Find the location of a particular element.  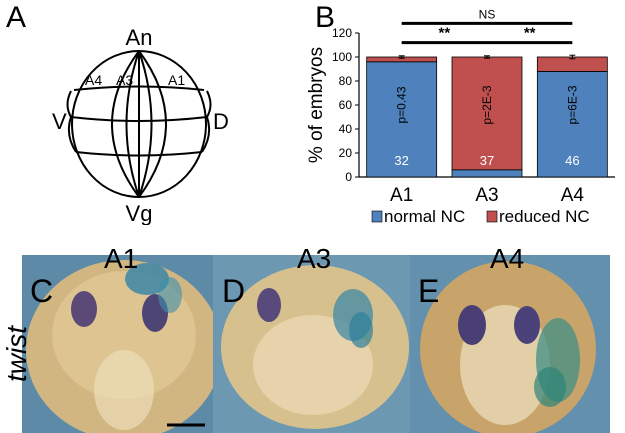

y-tick-label: 100 is located at coordinates (342, 57).